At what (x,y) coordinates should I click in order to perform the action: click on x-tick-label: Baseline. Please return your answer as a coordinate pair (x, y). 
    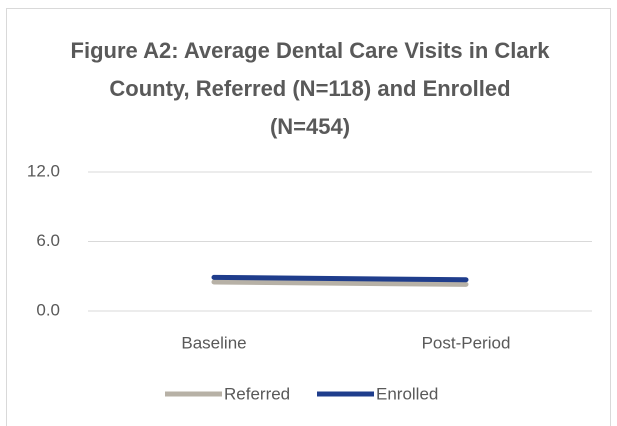
    Looking at the image, I should click on (213, 342).